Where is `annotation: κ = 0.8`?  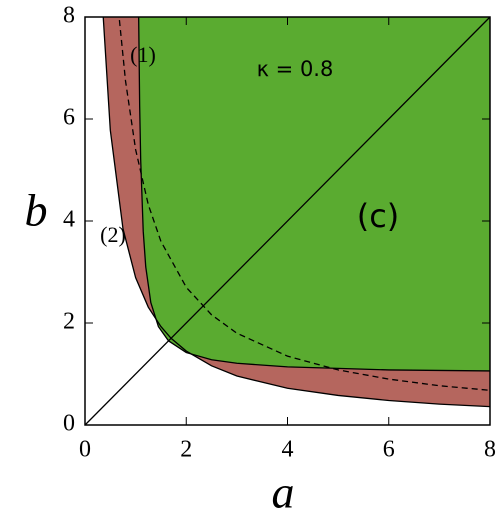 annotation: κ = 0.8 is located at coordinates (295, 69).